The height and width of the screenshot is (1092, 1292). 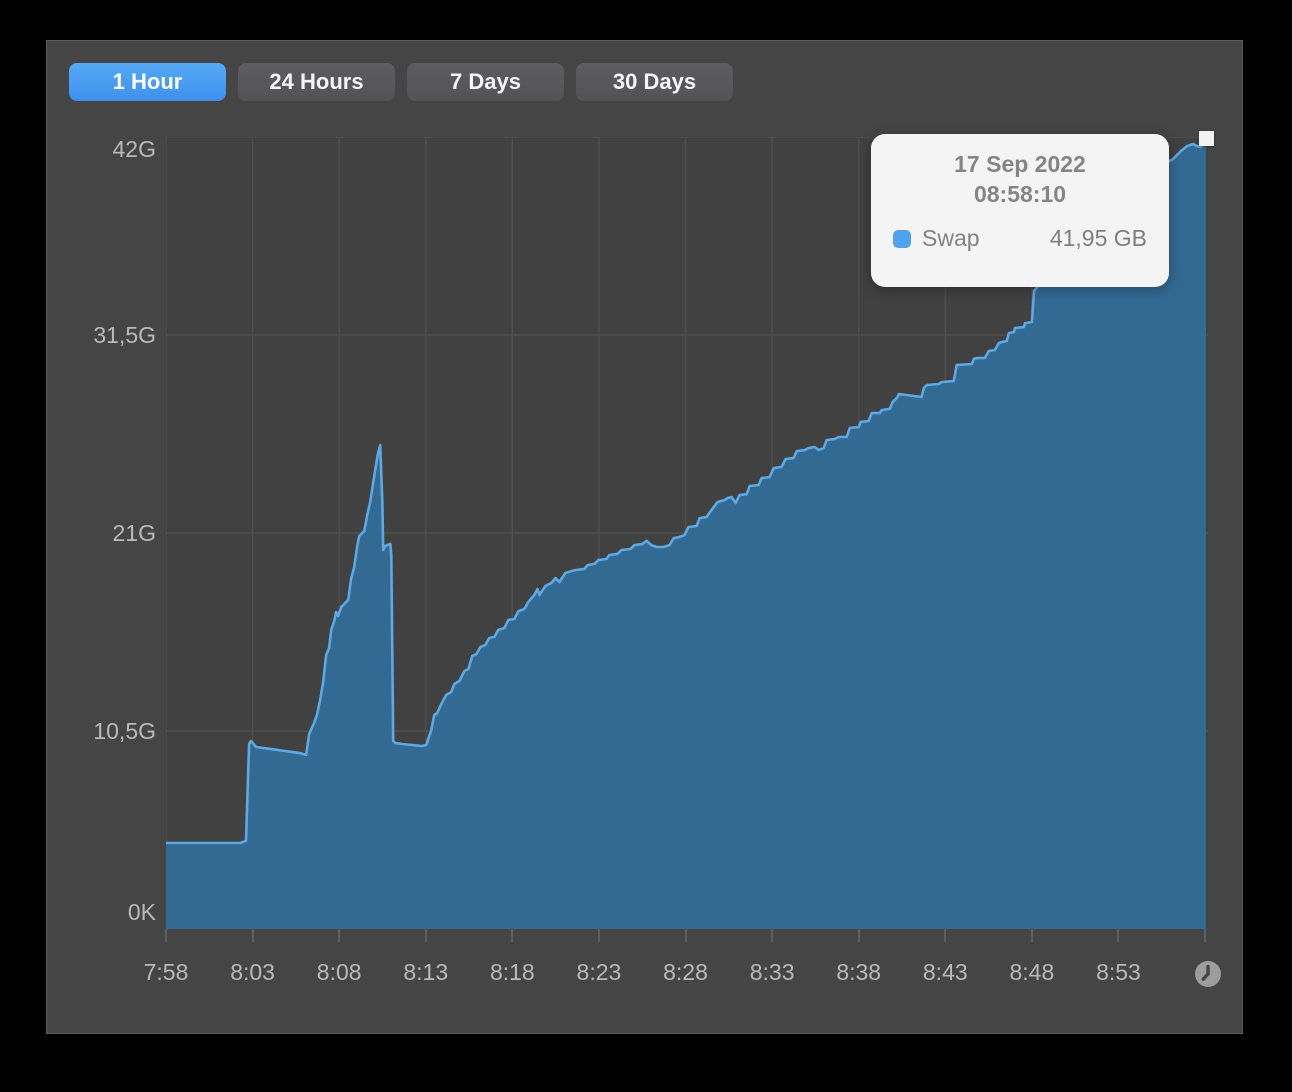 What do you see at coordinates (1020, 194) in the screenshot?
I see `tooltip-time: 08:58:10` at bounding box center [1020, 194].